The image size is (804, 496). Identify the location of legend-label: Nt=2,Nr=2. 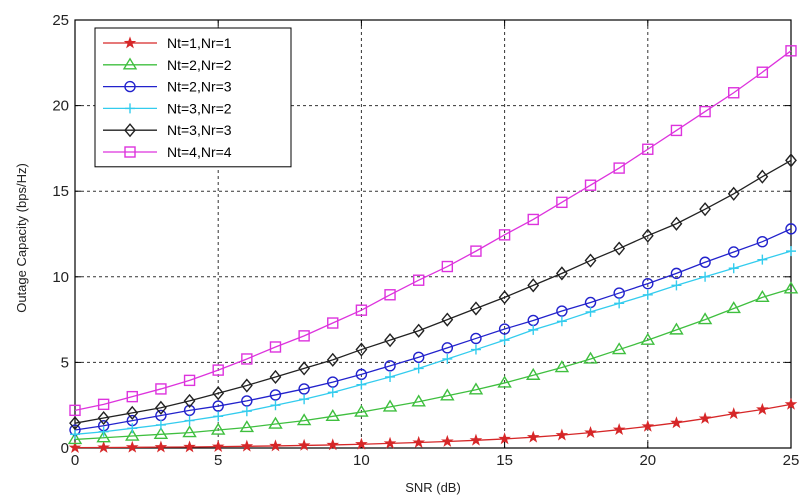
(199, 65).